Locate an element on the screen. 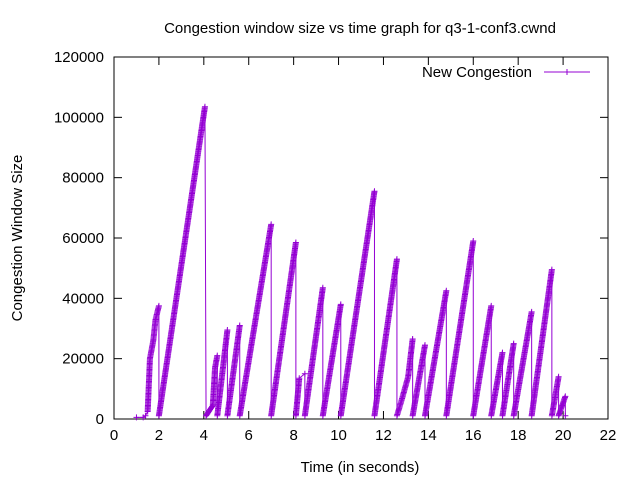 The height and width of the screenshot is (480, 640). x-axis-label: Time (in seconds) is located at coordinates (360, 467).